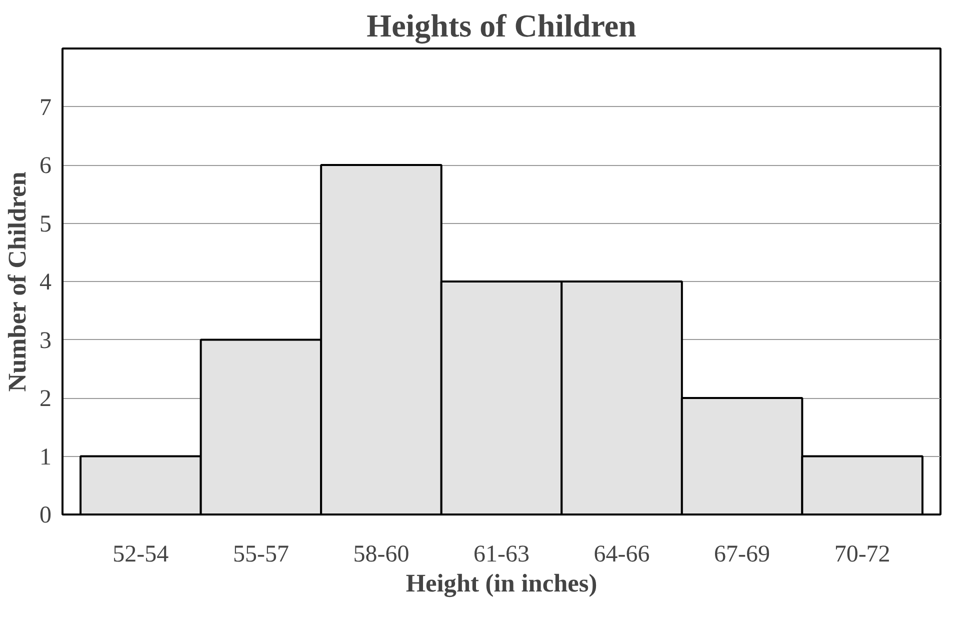 The image size is (965, 618). What do you see at coordinates (140, 555) in the screenshot?
I see `x-tick-label: 52-54` at bounding box center [140, 555].